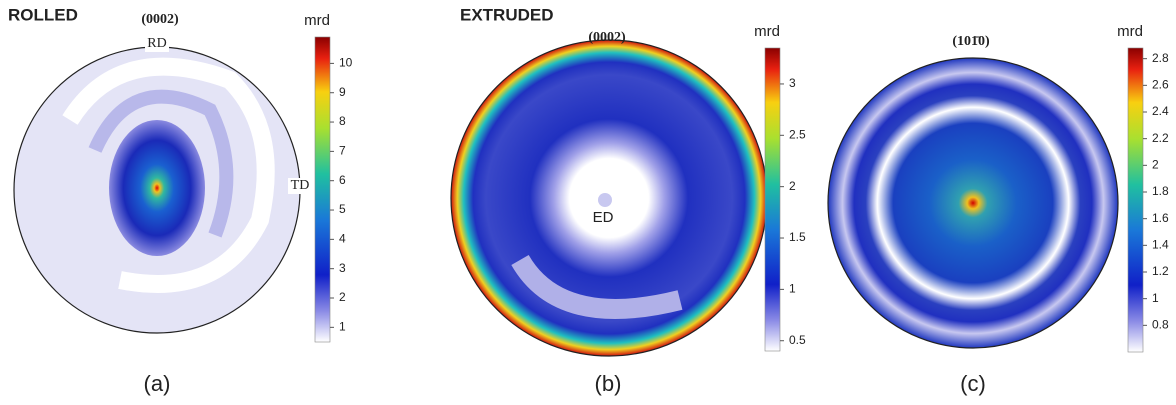  What do you see at coordinates (1160, 111) in the screenshot?
I see `colorbar-tick-label: 2.4` at bounding box center [1160, 111].